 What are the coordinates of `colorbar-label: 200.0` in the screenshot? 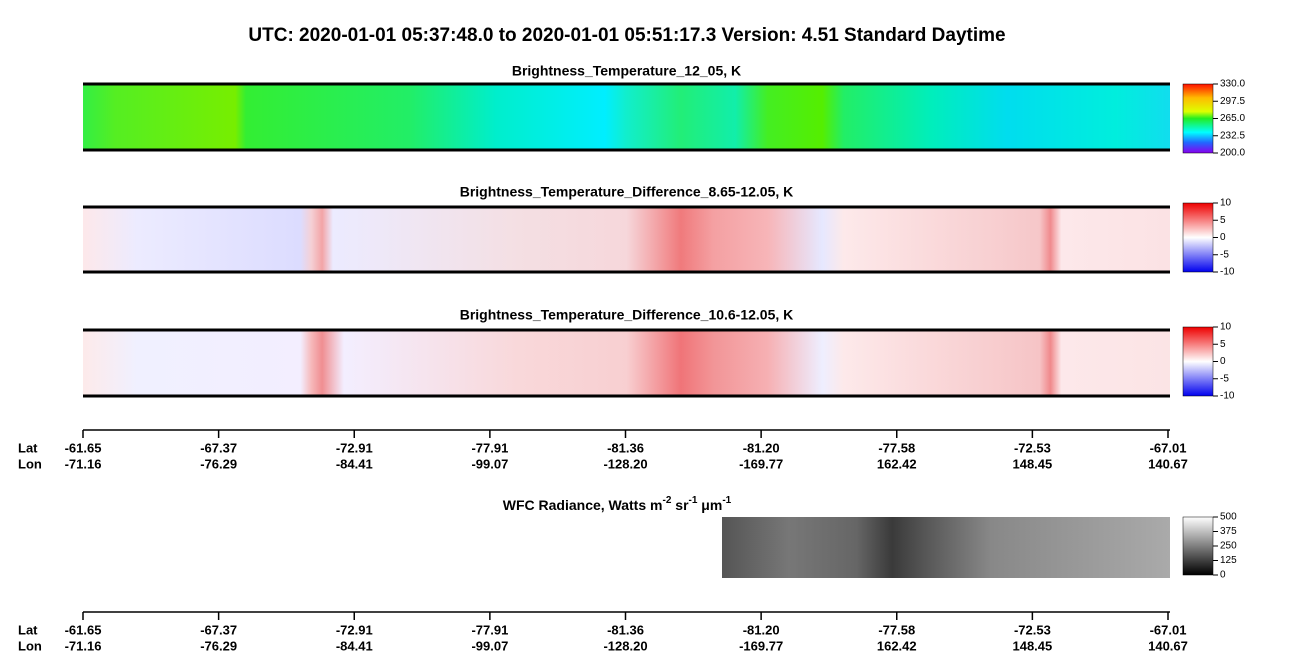 It's located at (1232, 153).